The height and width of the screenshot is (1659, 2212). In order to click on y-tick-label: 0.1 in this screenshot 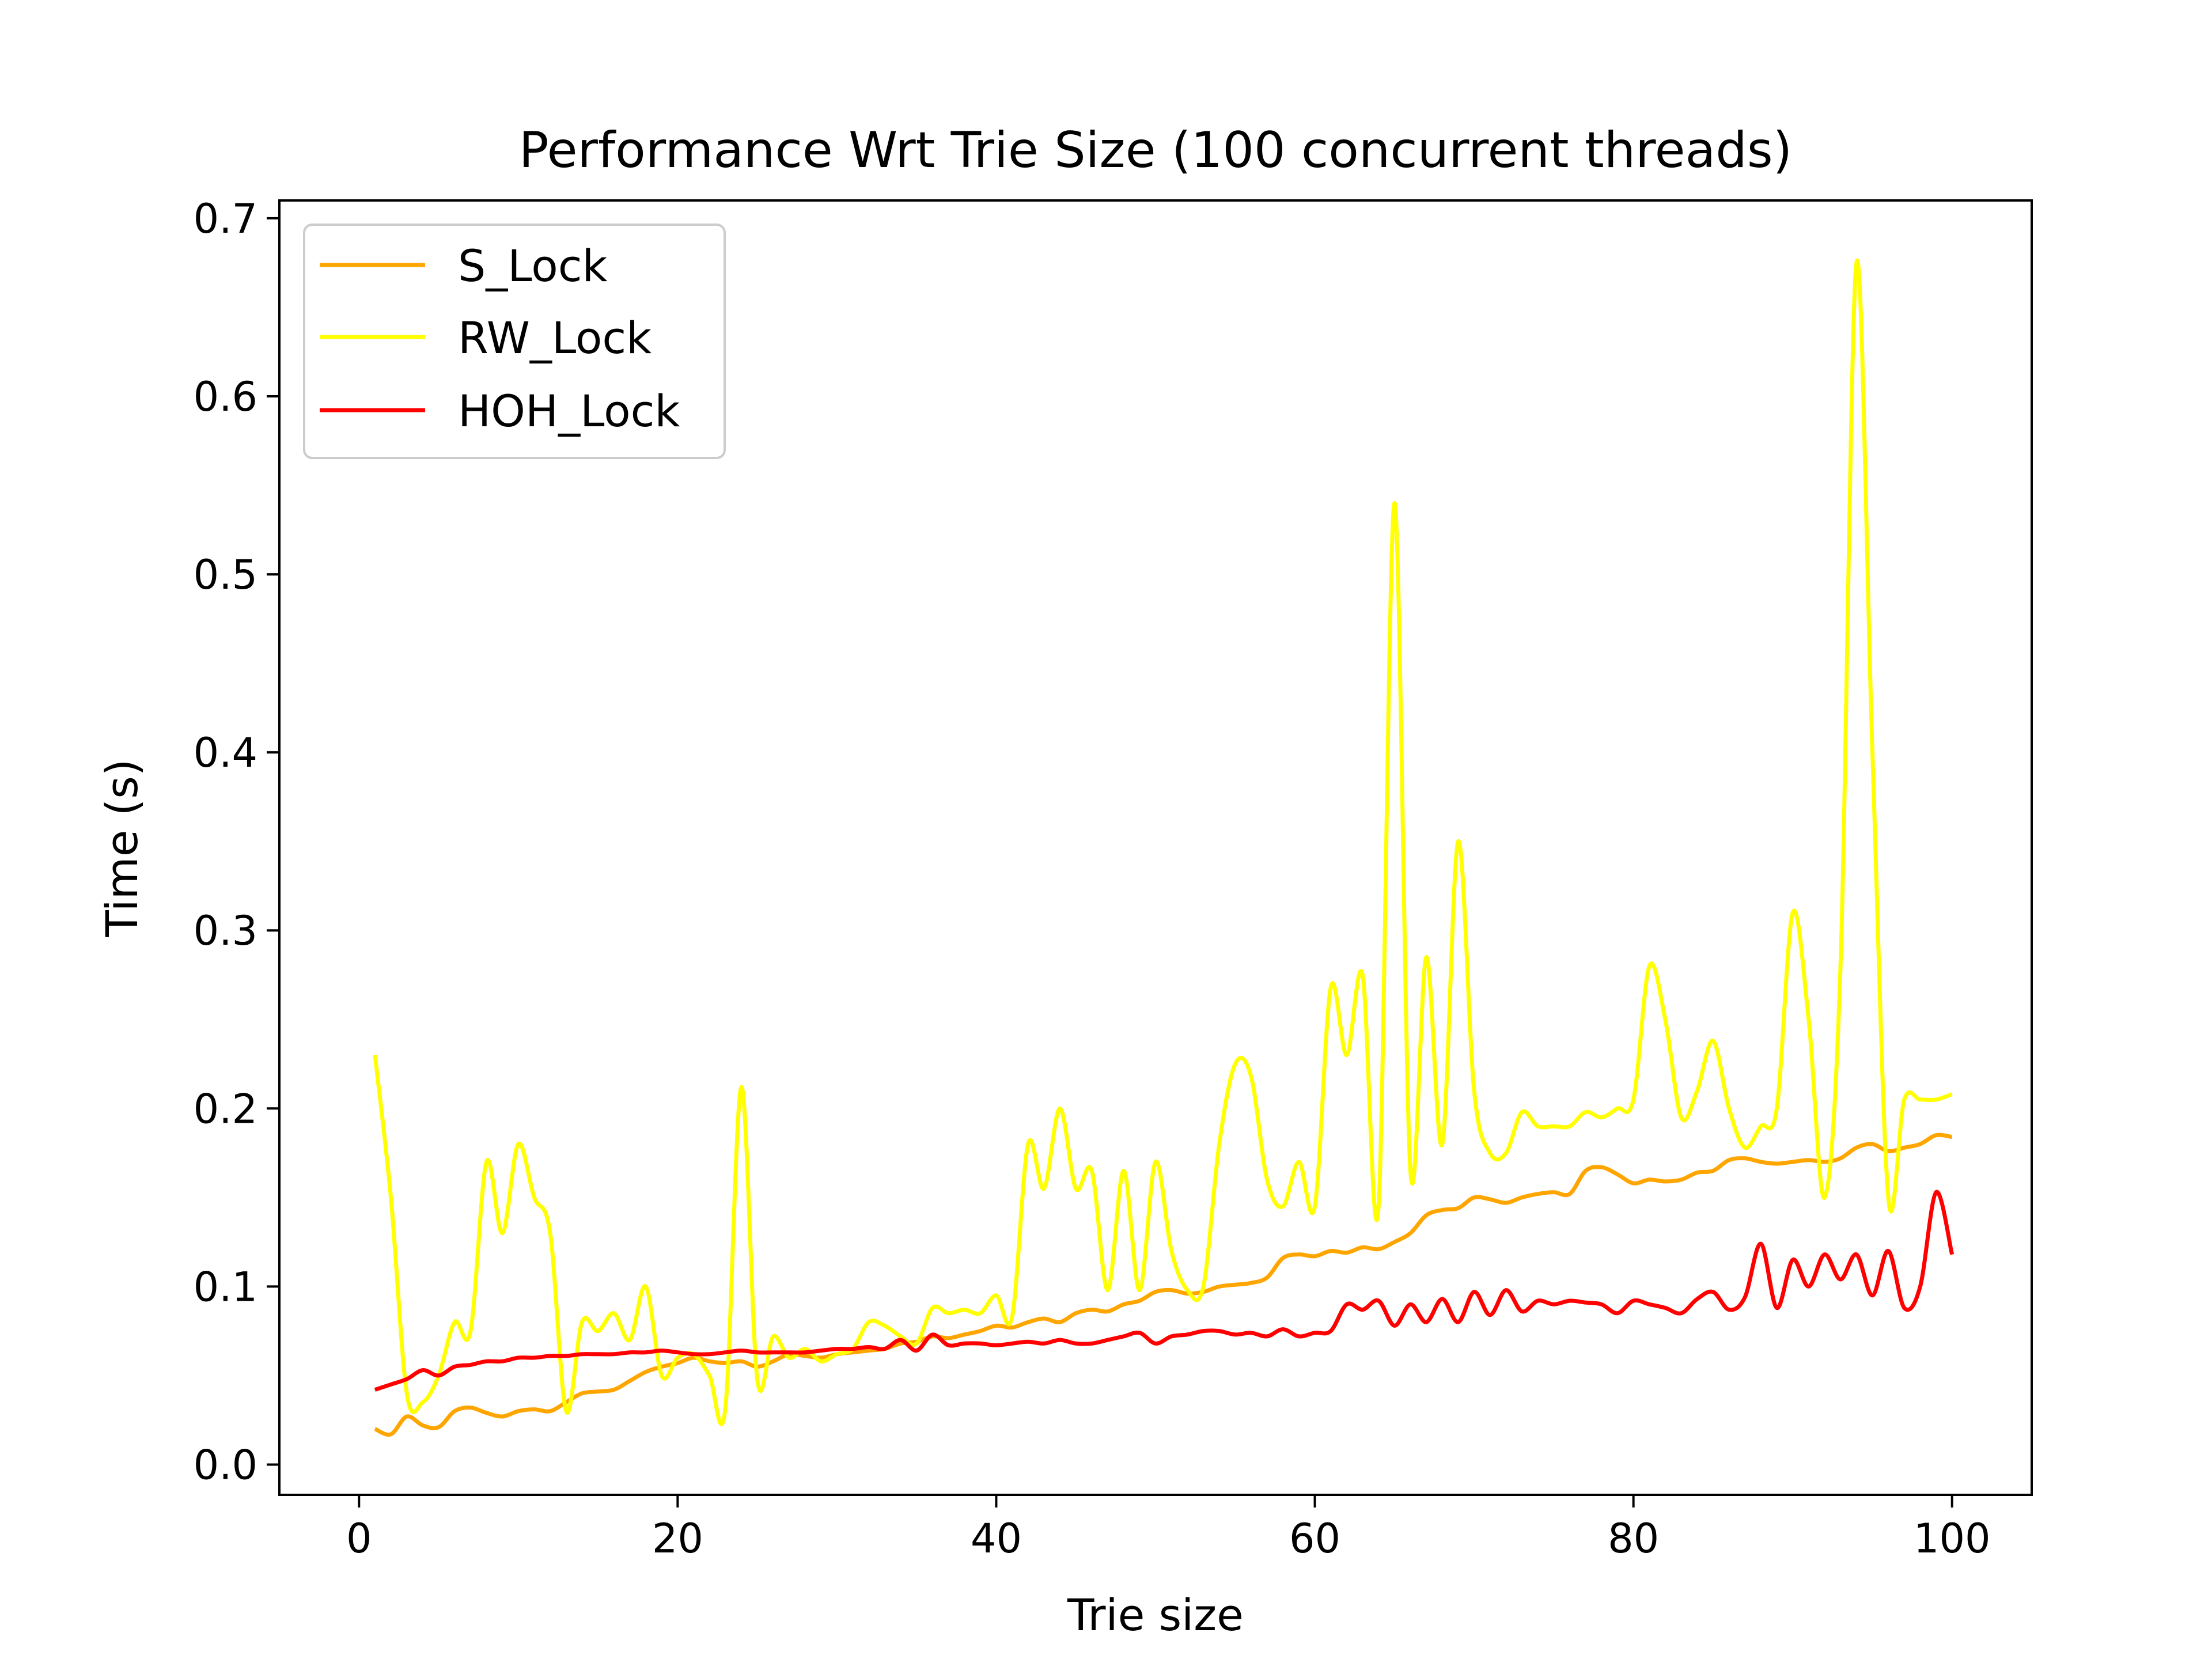, I will do `click(225, 1286)`.